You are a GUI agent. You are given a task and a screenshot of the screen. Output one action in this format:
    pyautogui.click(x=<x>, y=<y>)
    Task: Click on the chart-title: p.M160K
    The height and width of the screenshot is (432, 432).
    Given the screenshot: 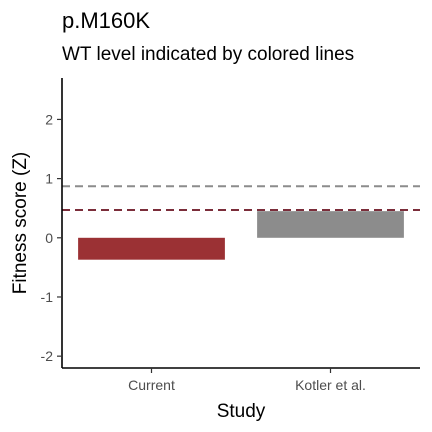 What is the action you would take?
    pyautogui.click(x=106, y=20)
    